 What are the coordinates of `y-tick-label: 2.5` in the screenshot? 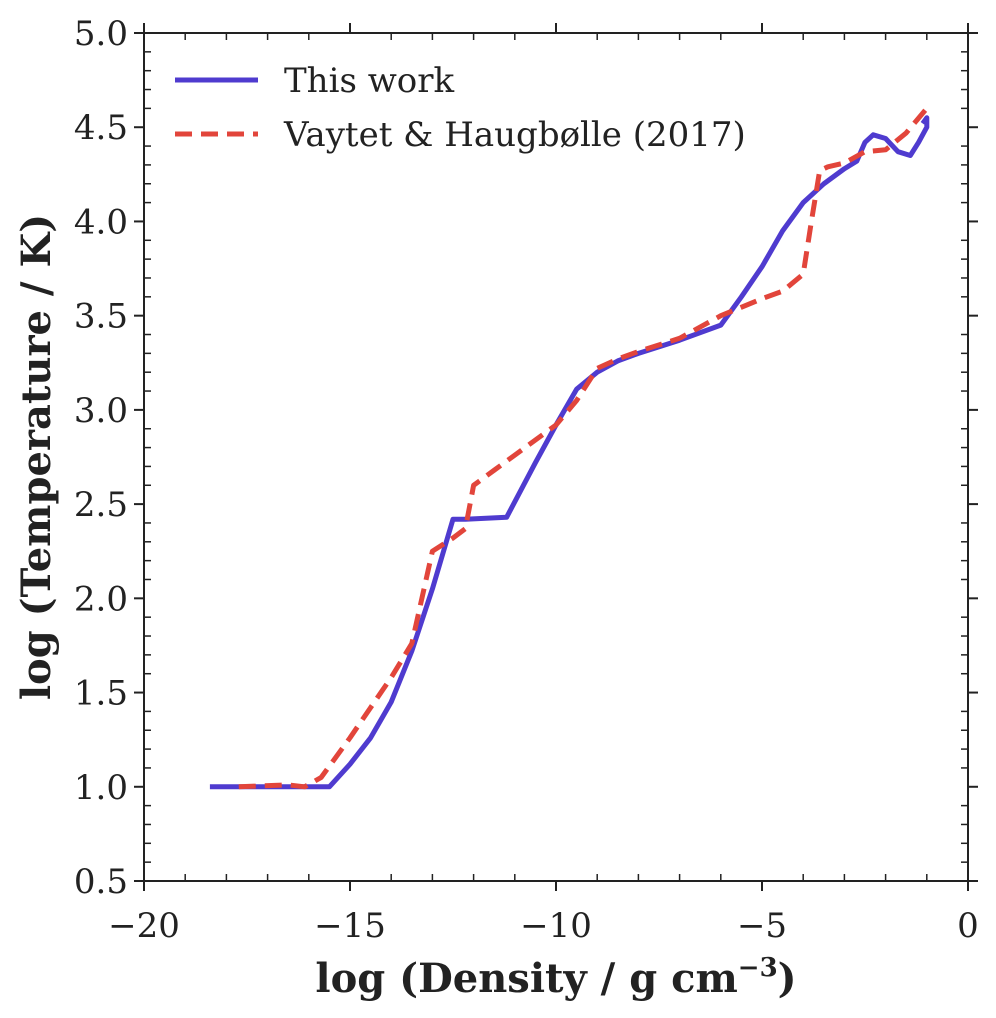 It's located at (101, 505).